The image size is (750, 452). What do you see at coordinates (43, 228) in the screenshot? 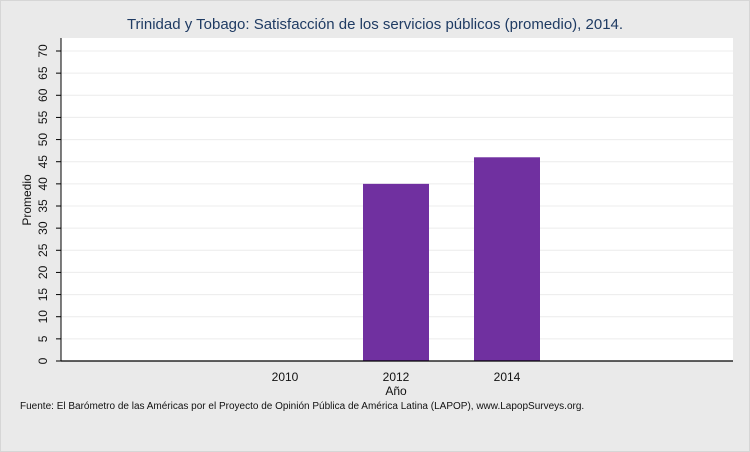
I see `y-tick-label: 30` at bounding box center [43, 228].